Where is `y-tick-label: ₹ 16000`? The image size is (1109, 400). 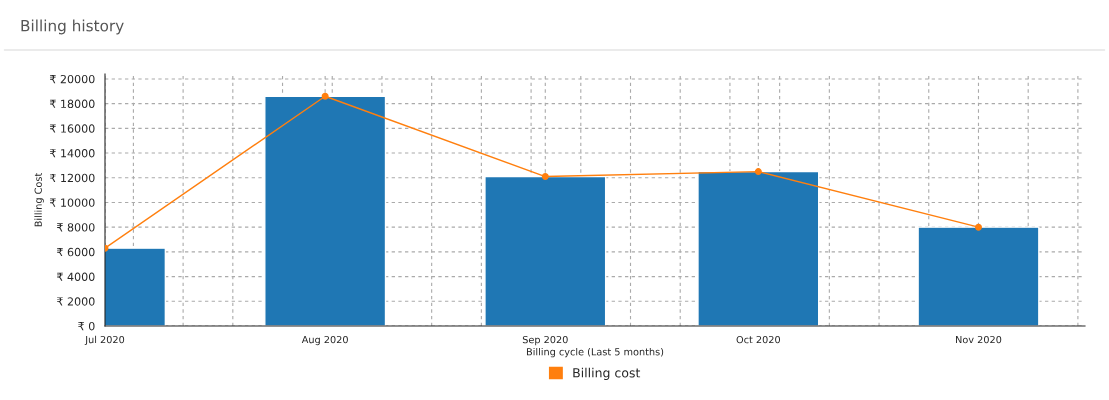
y-tick-label: ₹ 16000 is located at coordinates (72, 128).